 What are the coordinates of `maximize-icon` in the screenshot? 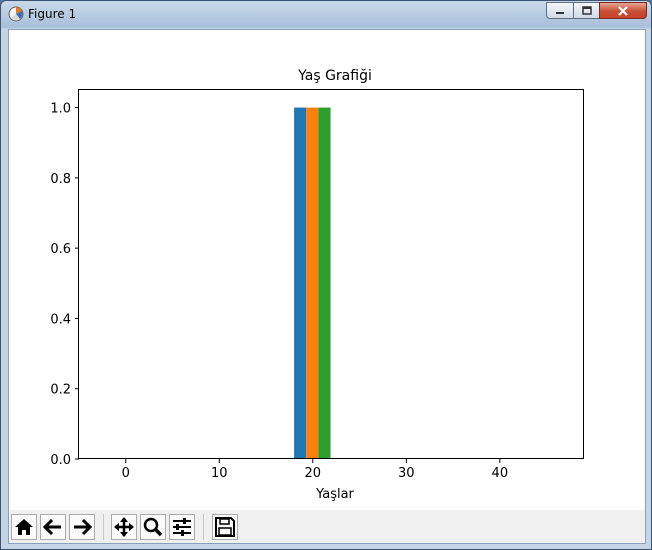 It's located at (586, 10).